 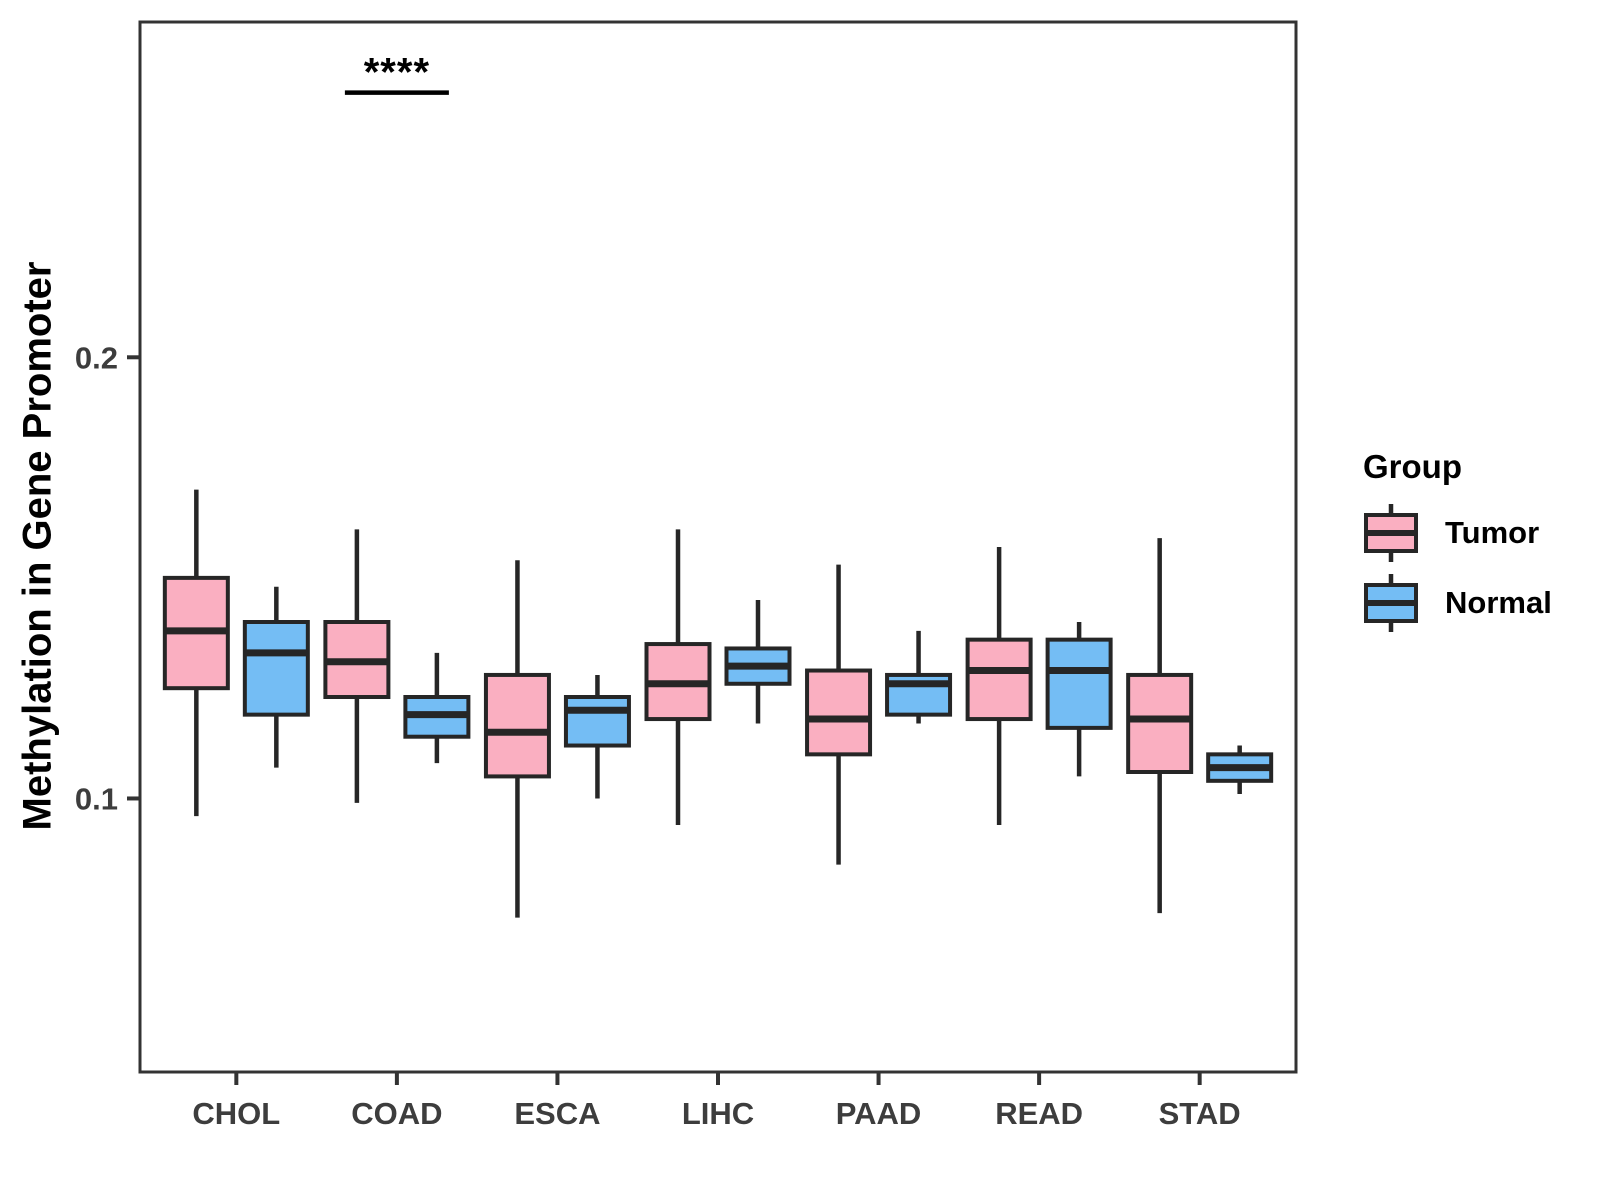 I want to click on significance-stars: ****, so click(x=397, y=72).